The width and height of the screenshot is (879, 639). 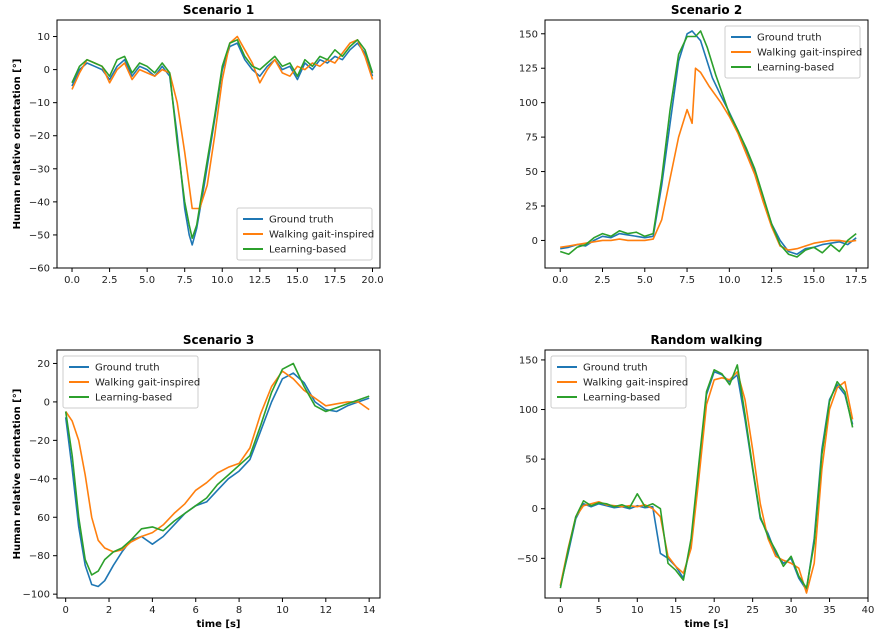 I want to click on x-tick-label: 8, so click(x=239, y=610).